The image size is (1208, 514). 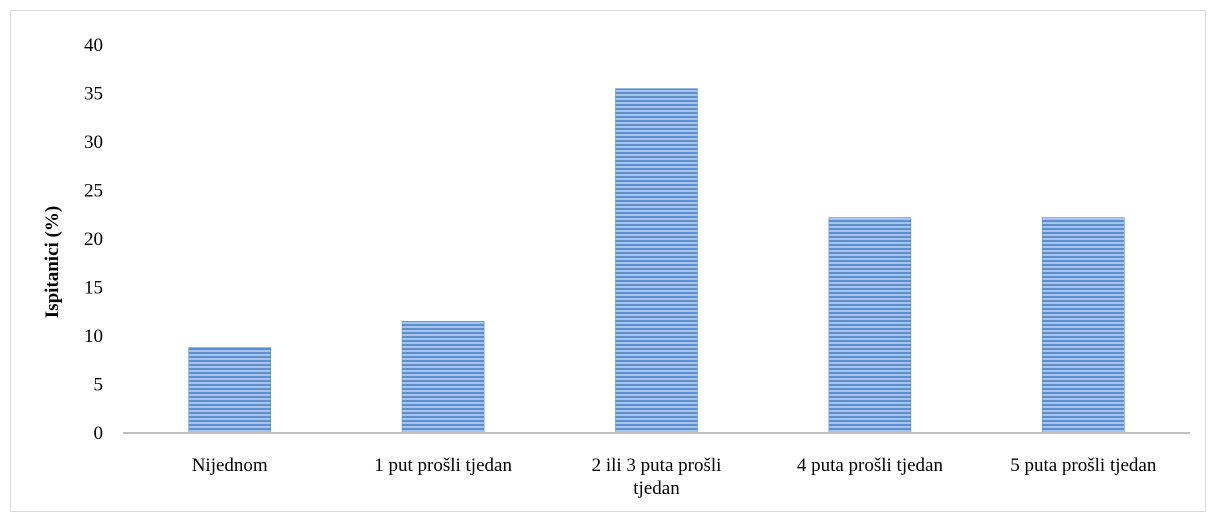 I want to click on x-tick-label-line: 2 ili 3 puta prošli, so click(x=657, y=465).